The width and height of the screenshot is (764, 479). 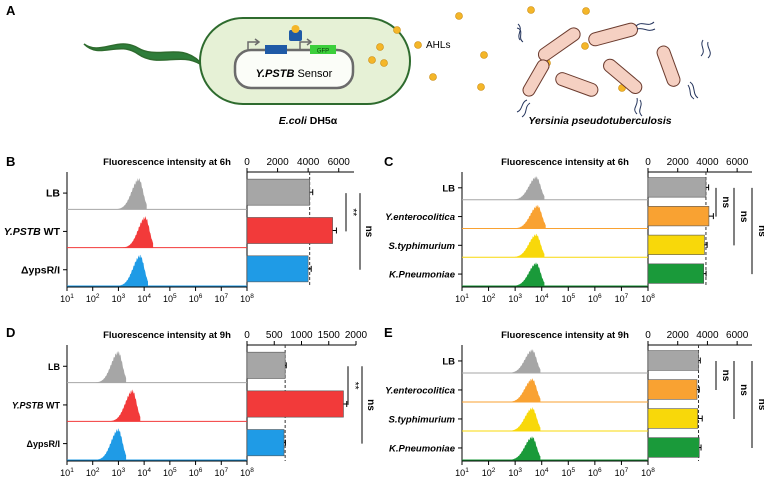 I want to click on ahl-molecules, so click(x=497, y=49).